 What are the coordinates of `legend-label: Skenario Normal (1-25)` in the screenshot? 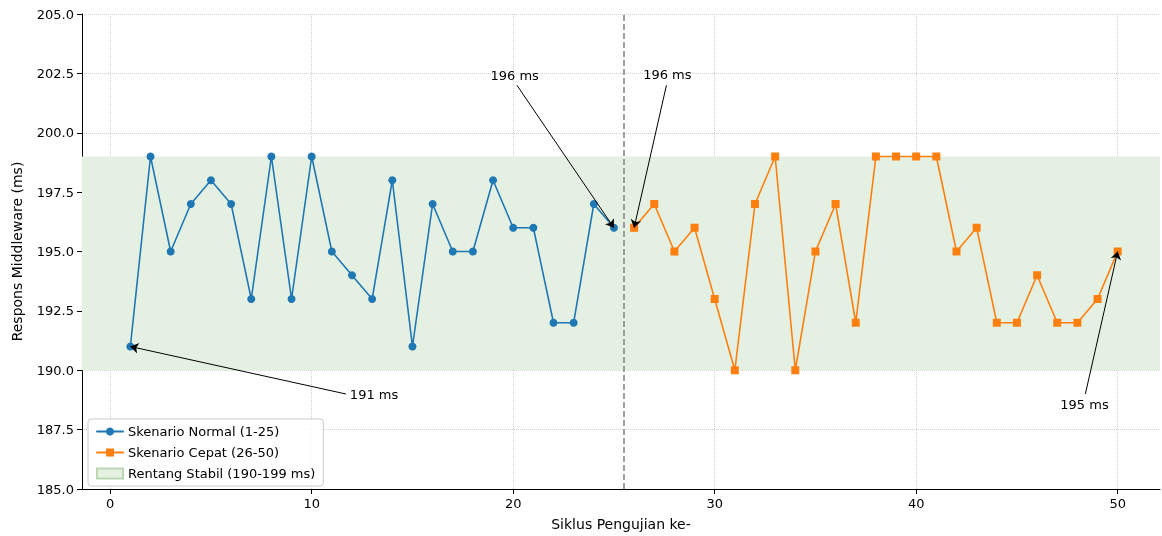 It's located at (204, 431).